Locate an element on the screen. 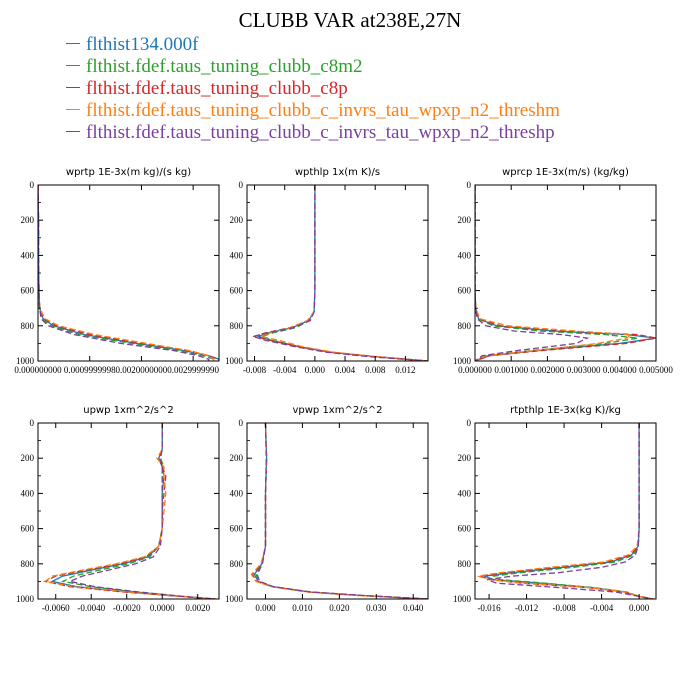 This screenshot has width=700, height=700. x-tick-label: 0.005000 is located at coordinates (656, 370).